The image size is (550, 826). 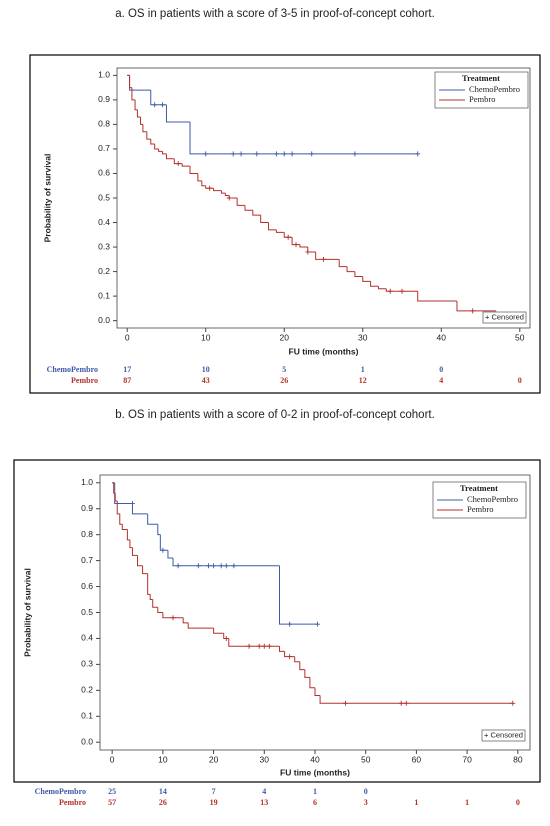 I want to click on y-tick-label: 0.5, so click(x=87, y=612).